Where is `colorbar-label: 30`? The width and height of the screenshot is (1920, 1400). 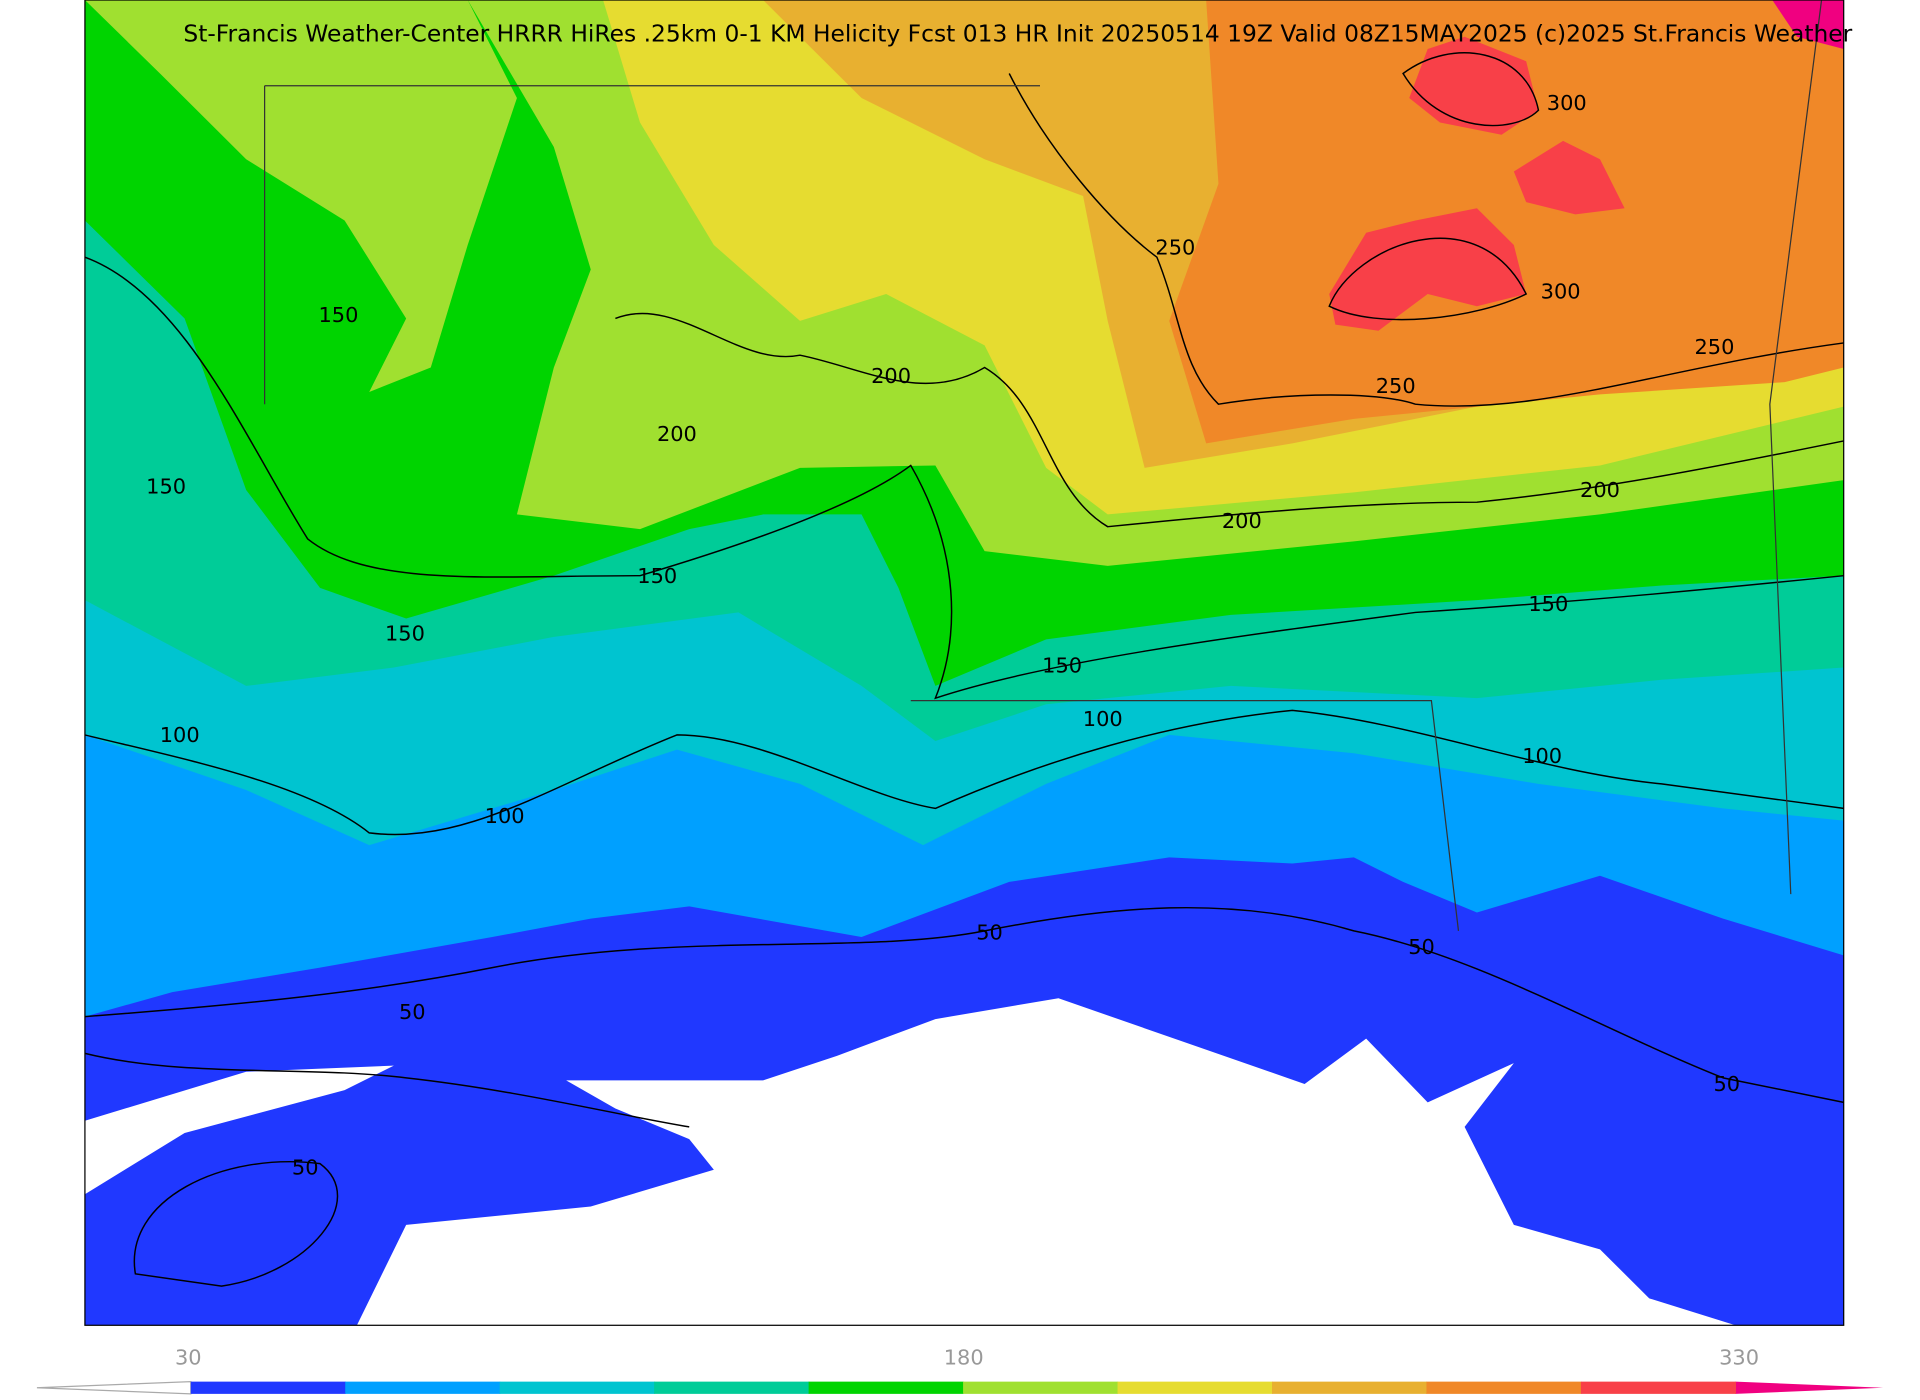
colorbar-label: 30 is located at coordinates (188, 1358).